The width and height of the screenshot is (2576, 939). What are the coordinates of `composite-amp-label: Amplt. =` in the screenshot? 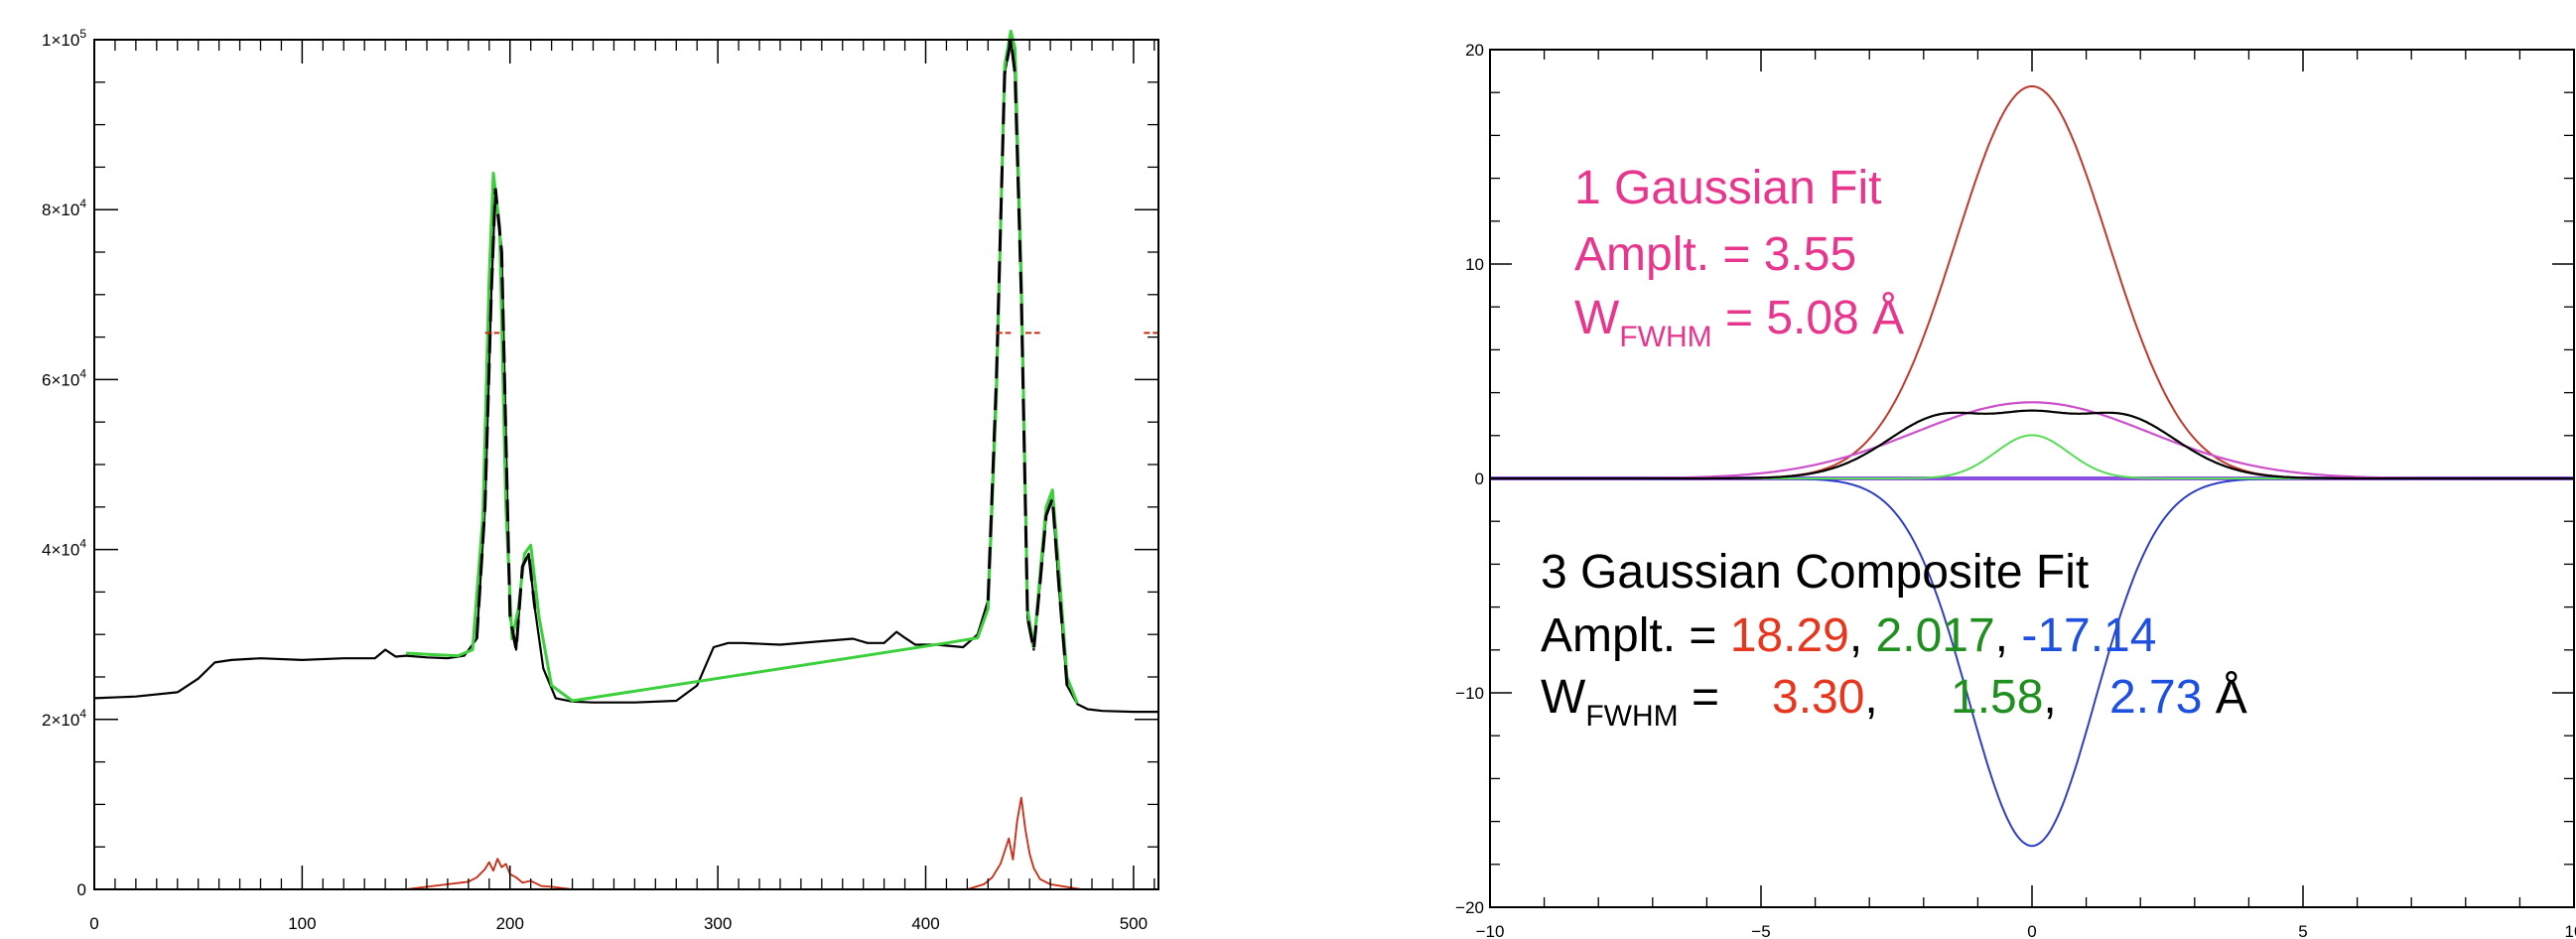 It's located at (1635, 635).